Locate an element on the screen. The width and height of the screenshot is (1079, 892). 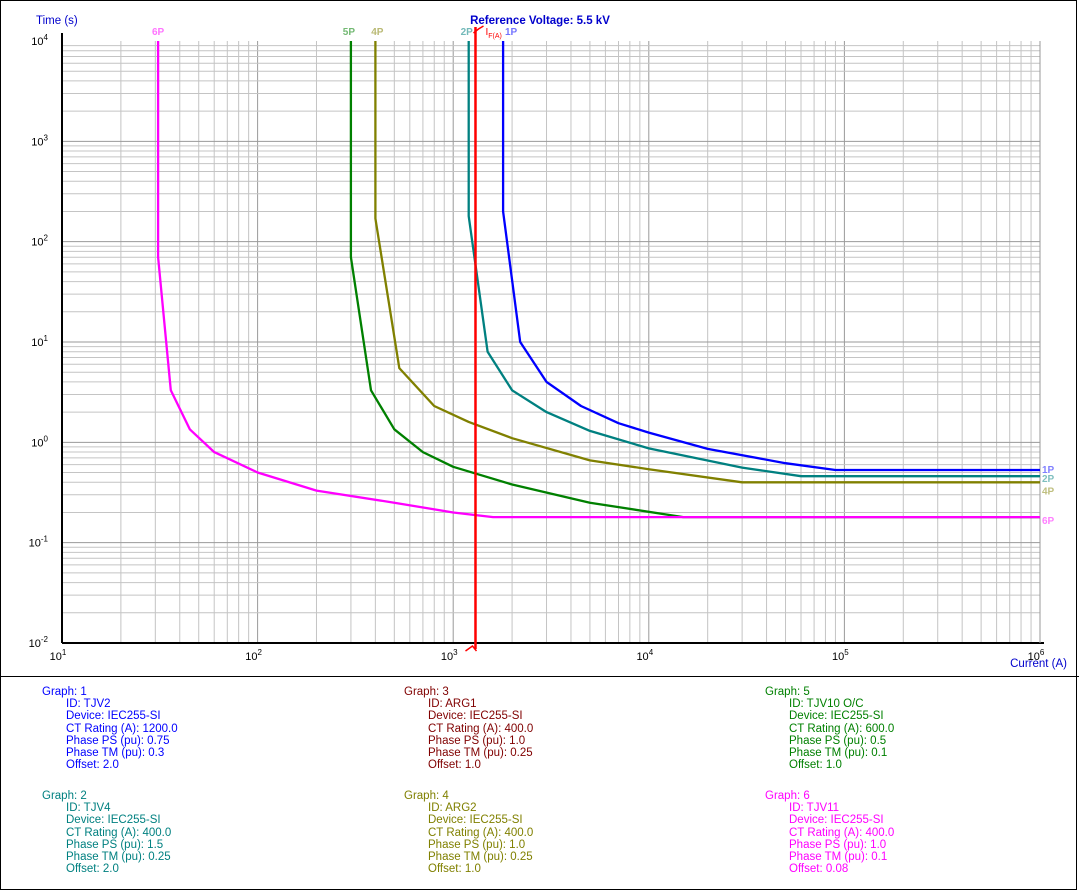
curve-top-label: 1P is located at coordinates (511, 32).